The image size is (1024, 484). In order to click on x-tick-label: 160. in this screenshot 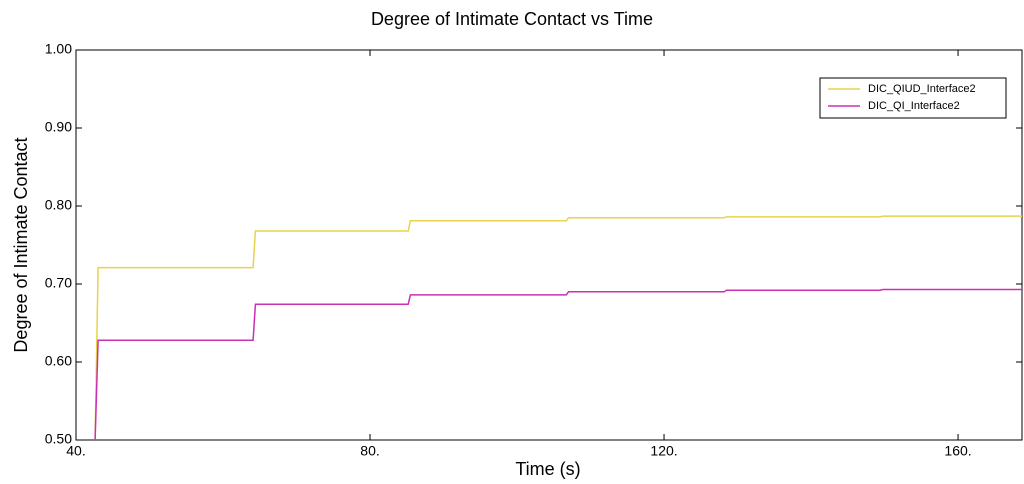, I will do `click(957, 451)`.